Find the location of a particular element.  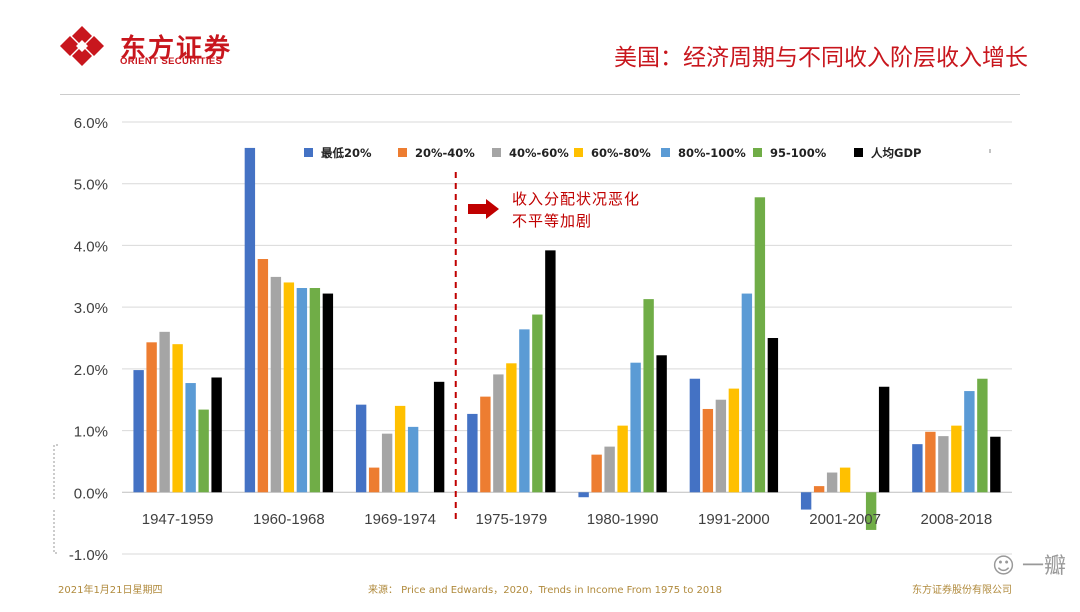

y-tick-label: 6.0% is located at coordinates (91, 123).